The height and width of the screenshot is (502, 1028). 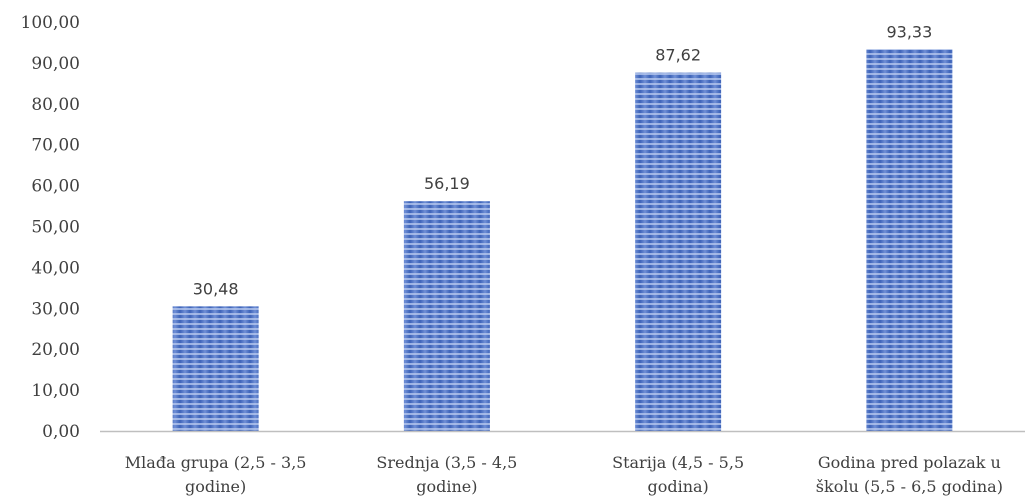 What do you see at coordinates (55, 268) in the screenshot?
I see `y-tick-label: 40,00` at bounding box center [55, 268].